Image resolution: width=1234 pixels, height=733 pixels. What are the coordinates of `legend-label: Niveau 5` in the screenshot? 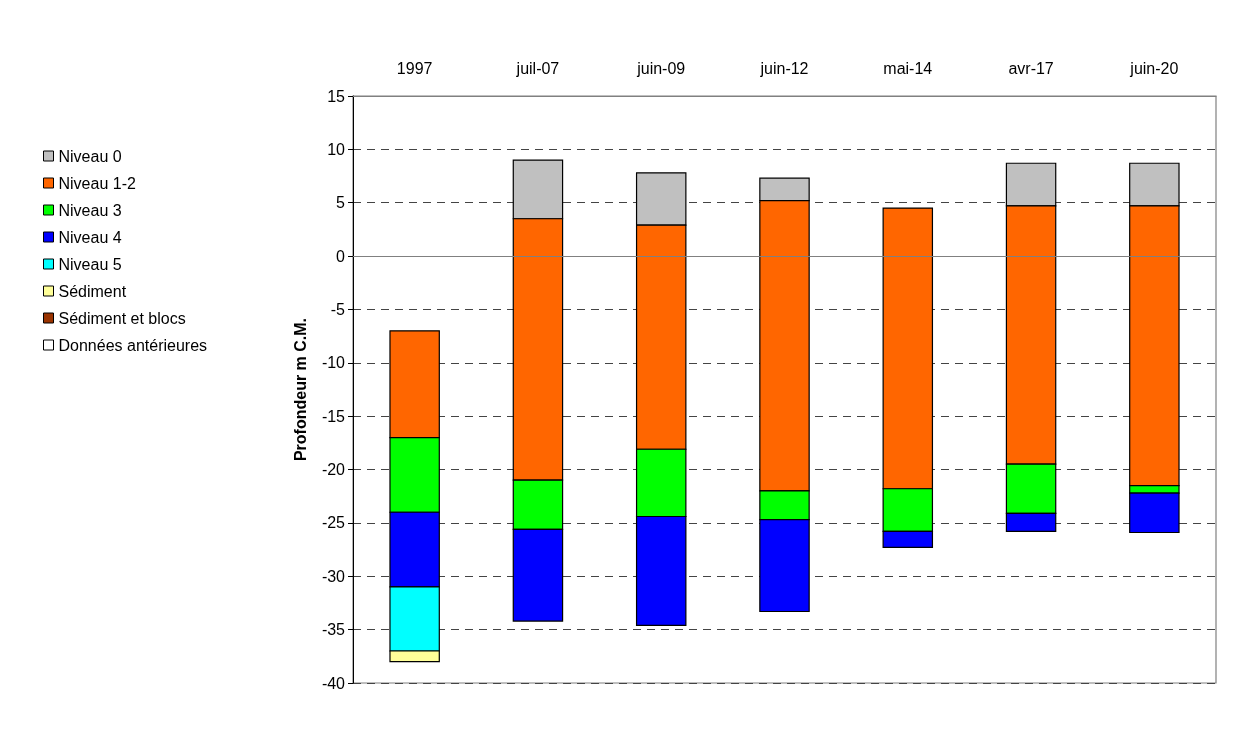 It's located at (90, 264).